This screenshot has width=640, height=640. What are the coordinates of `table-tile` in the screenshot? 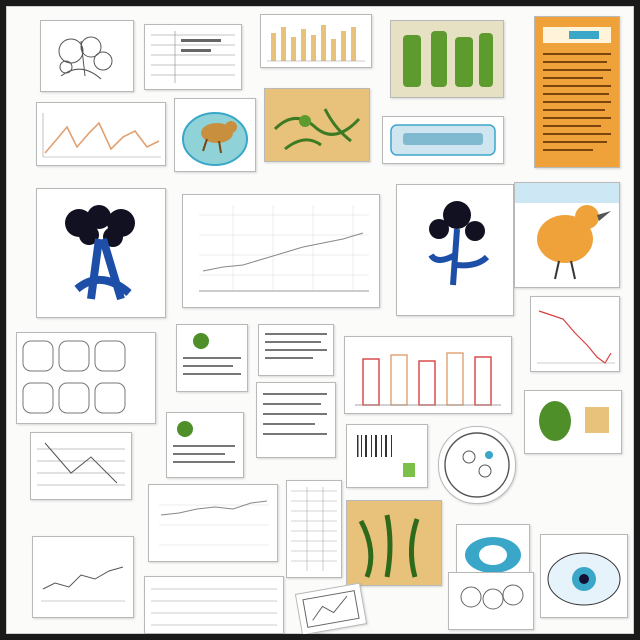 It's located at (193, 57).